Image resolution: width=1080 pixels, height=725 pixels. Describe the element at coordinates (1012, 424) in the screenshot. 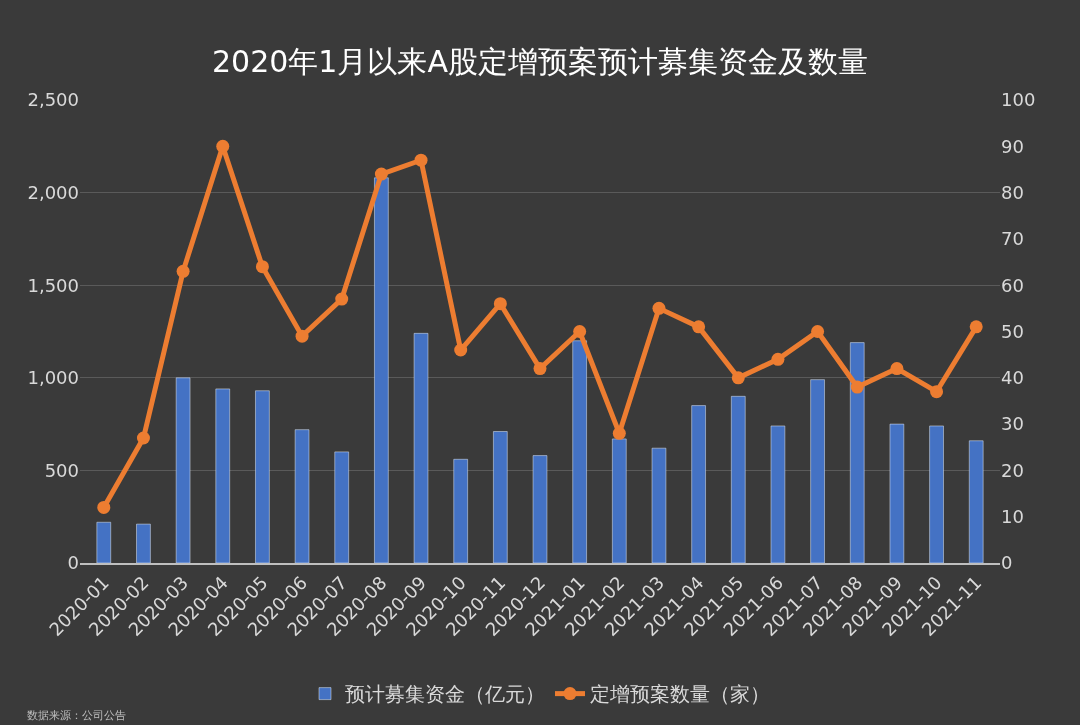

I see `y2-tick-label: 30` at that location.